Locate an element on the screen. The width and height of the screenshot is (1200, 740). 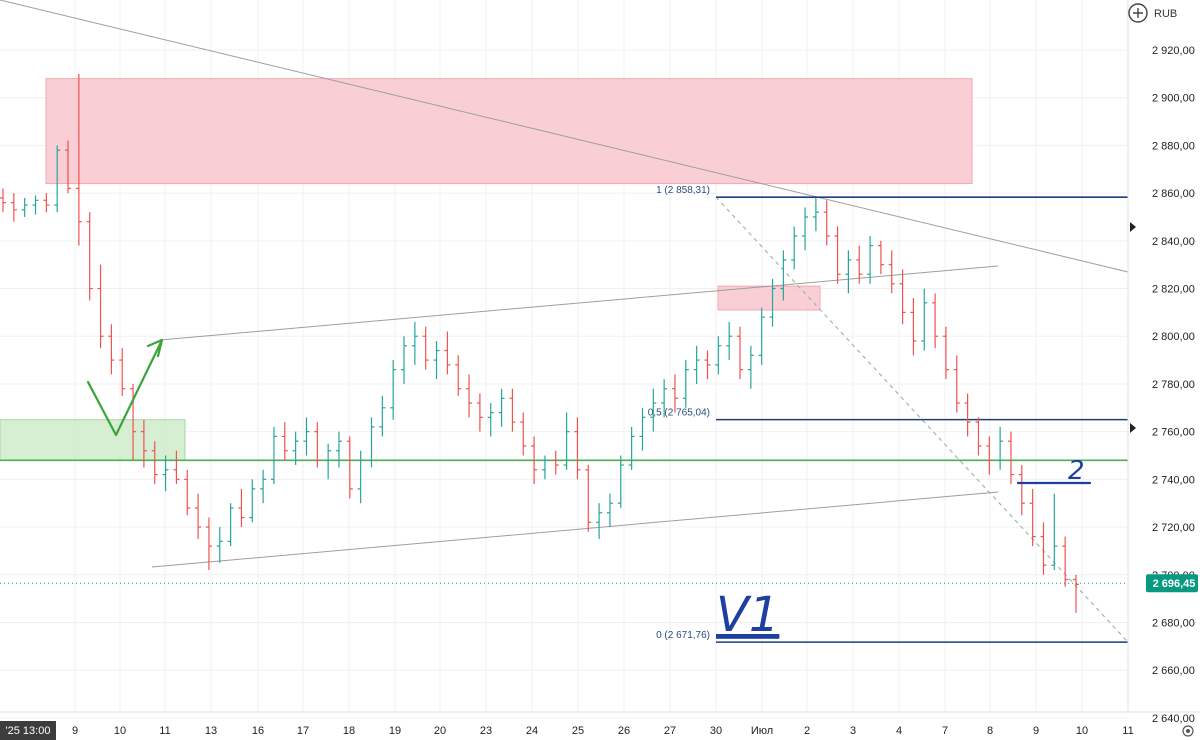
time-tick-label: 25 is located at coordinates (578, 731).